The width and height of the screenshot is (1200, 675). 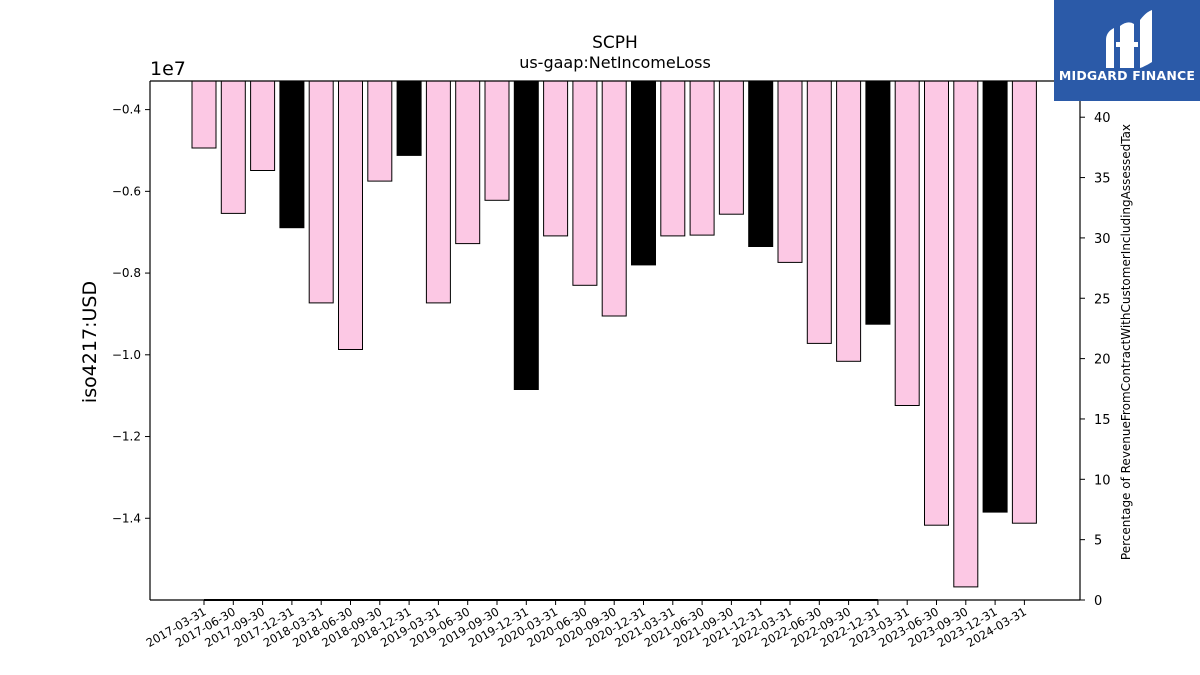 I want to click on y2-tick-label: 25, so click(x=1102, y=299).